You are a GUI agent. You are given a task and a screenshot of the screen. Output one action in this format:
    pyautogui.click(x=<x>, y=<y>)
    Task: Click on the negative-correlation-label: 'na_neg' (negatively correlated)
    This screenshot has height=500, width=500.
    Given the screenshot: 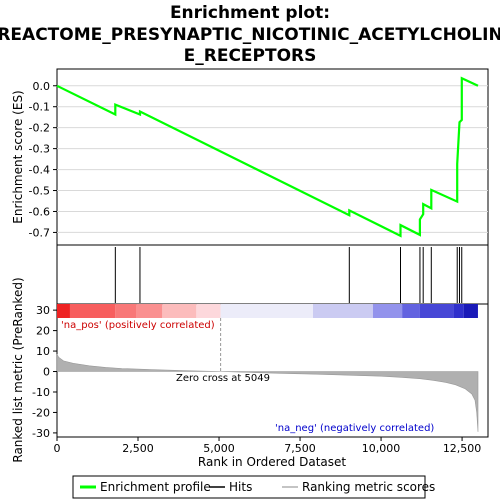 What is the action you would take?
    pyautogui.click(x=354, y=428)
    